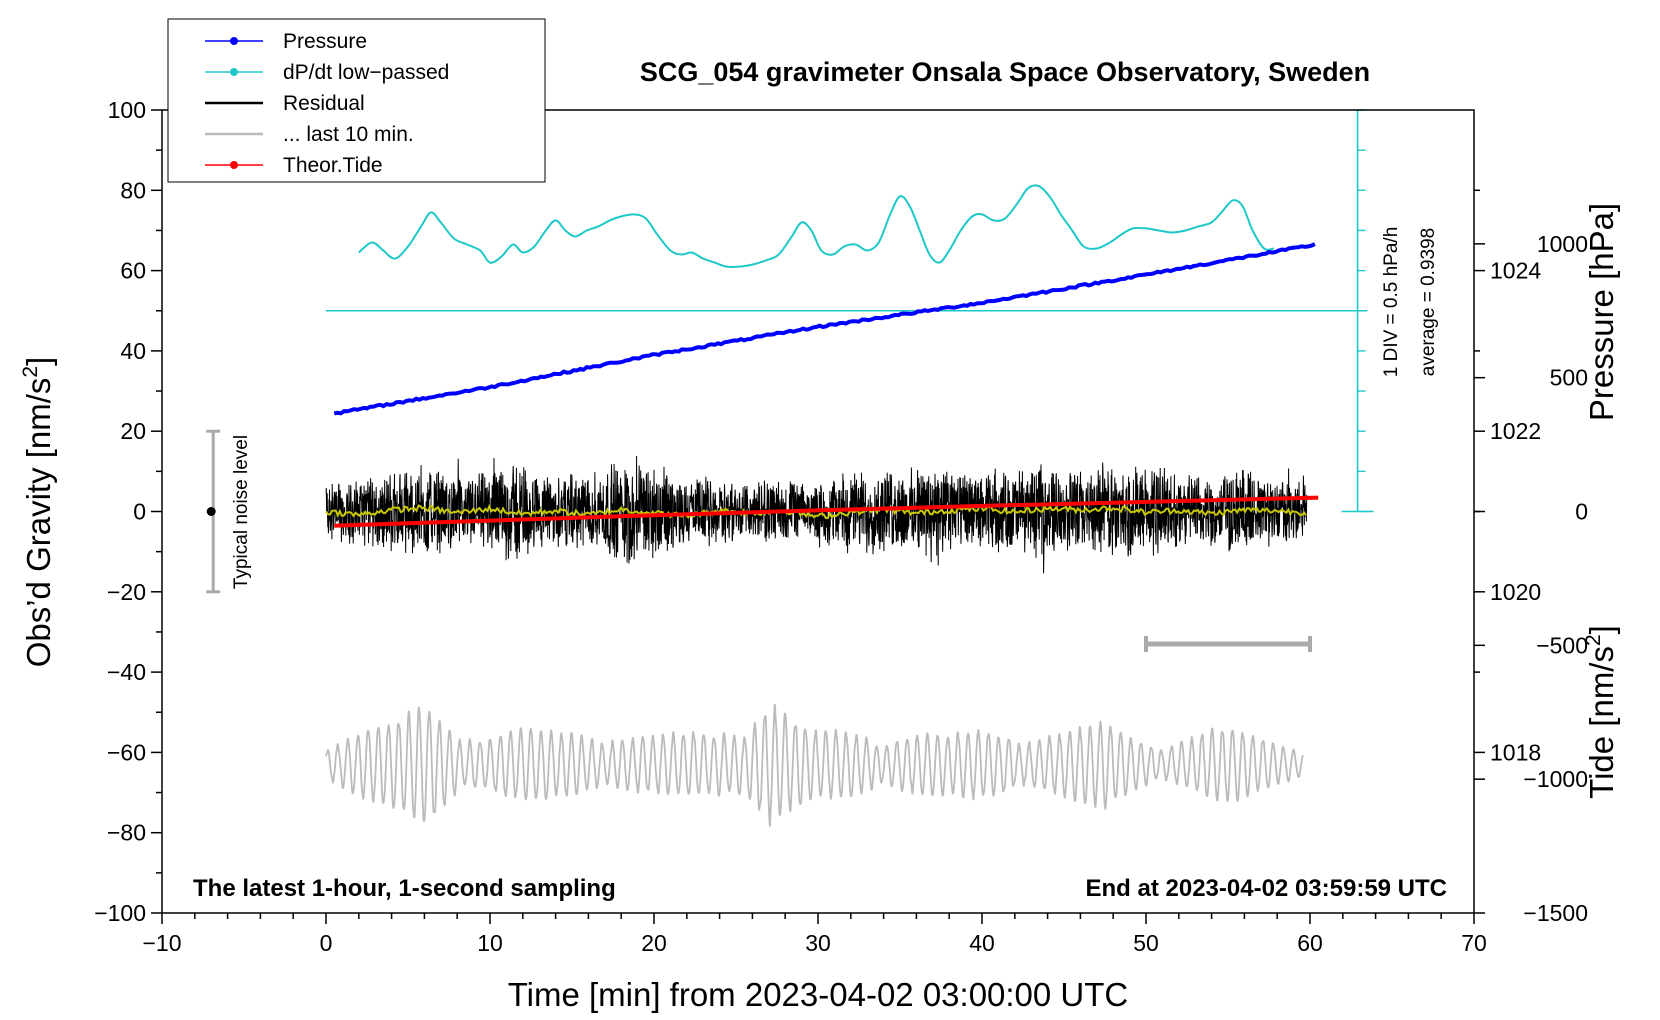 This screenshot has width=1660, height=1020. Describe the element at coordinates (126, 833) in the screenshot. I see `y-left-tick-label: −80` at that location.